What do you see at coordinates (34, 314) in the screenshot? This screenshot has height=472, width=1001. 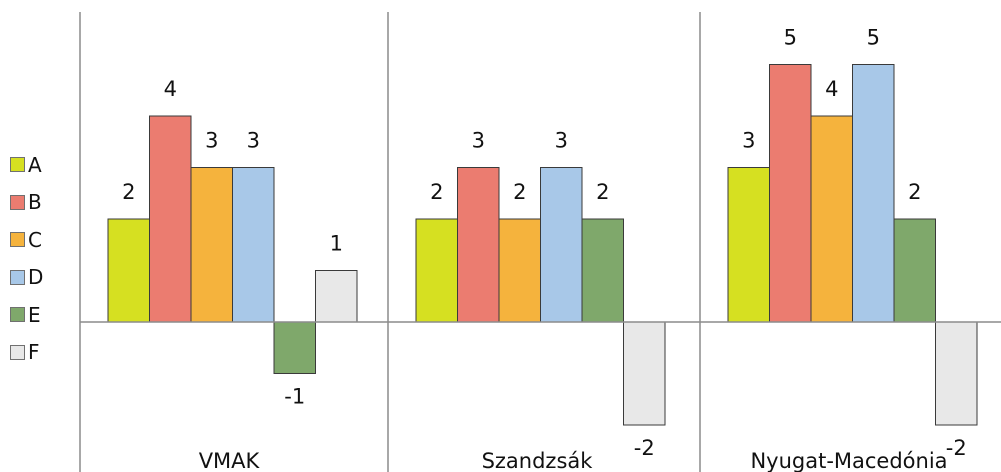 I see `legend-label: E` at bounding box center [34, 314].